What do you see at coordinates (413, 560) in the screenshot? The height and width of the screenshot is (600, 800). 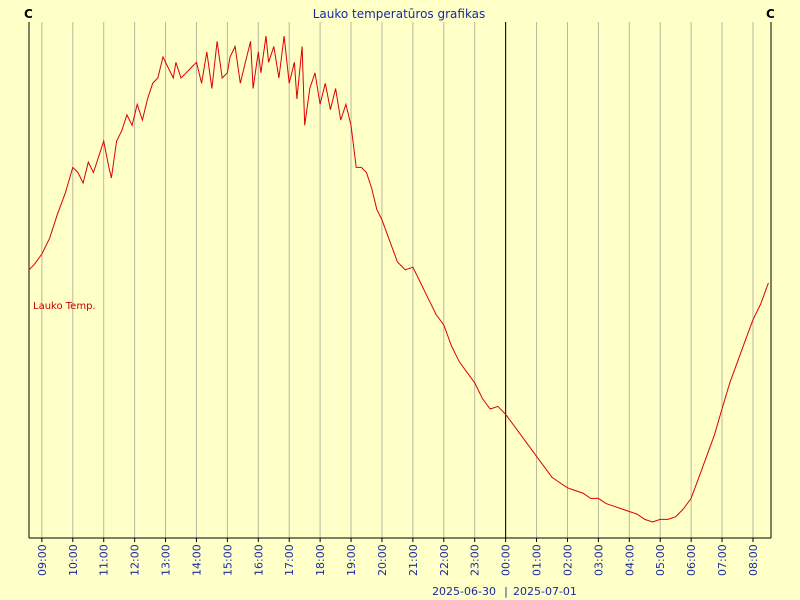 I see `x-tick-label-12: 21:00` at bounding box center [413, 560].